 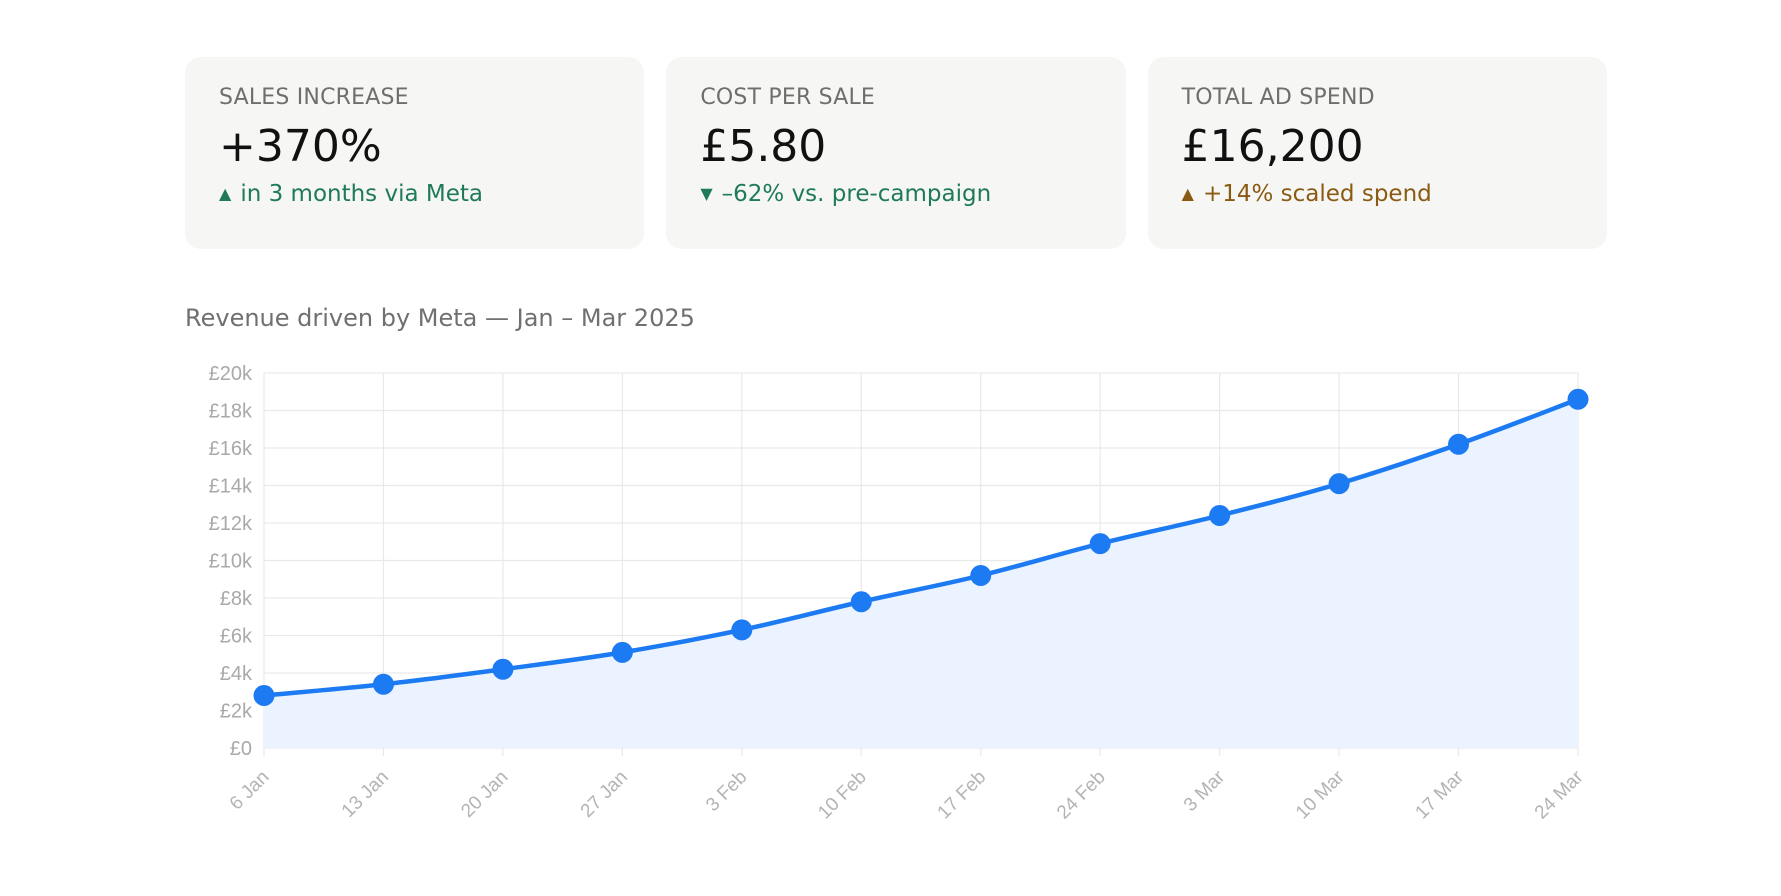 What do you see at coordinates (1559, 794) in the screenshot?
I see `x-tick-label: 24 Mar` at bounding box center [1559, 794].